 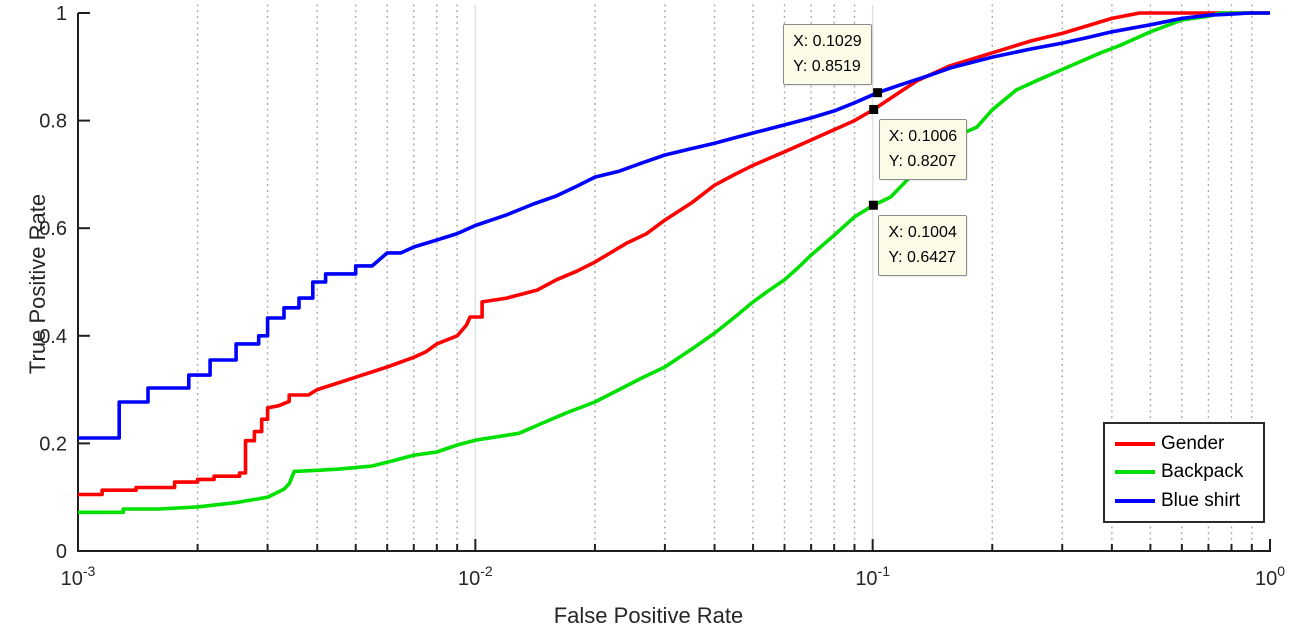 I want to click on datatip-x-value: X: 0.1006, so click(x=923, y=137).